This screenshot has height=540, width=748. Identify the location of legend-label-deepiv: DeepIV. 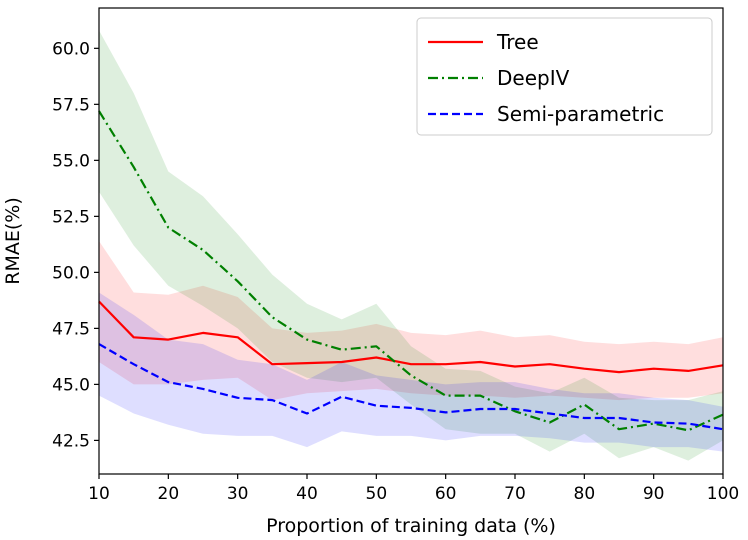
(533, 78).